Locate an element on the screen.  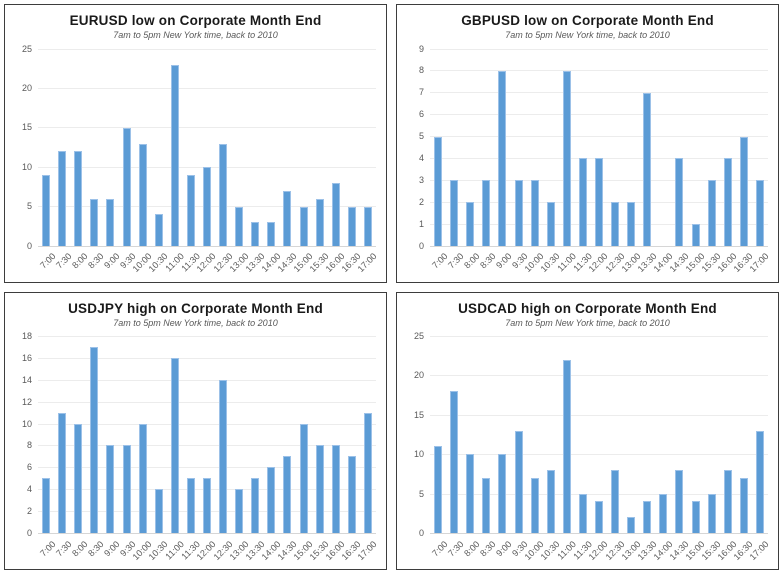
y-axis-tick-label: 7 is located at coordinates (421, 92).